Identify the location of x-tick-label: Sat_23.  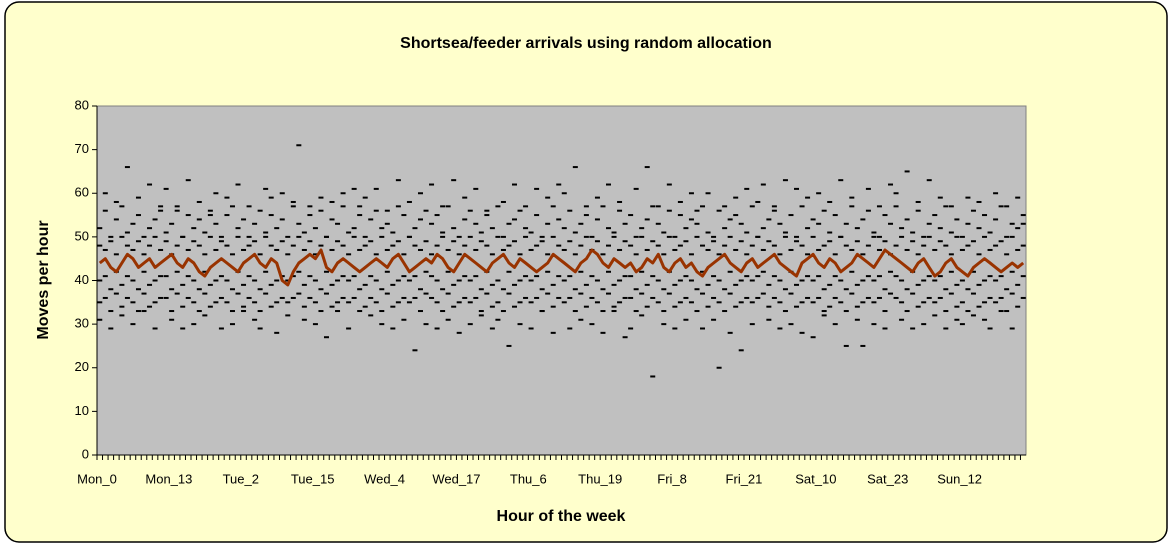
(887, 478).